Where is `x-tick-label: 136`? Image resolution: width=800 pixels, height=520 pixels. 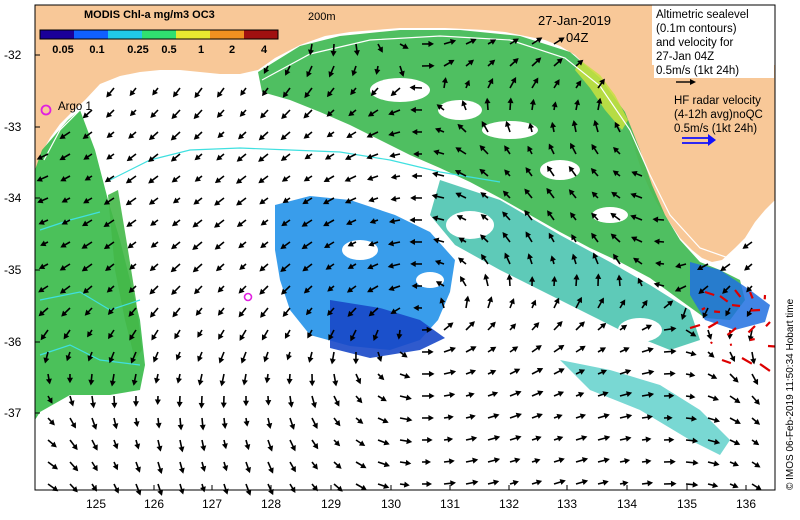
x-tick-label: 136 is located at coordinates (746, 504).